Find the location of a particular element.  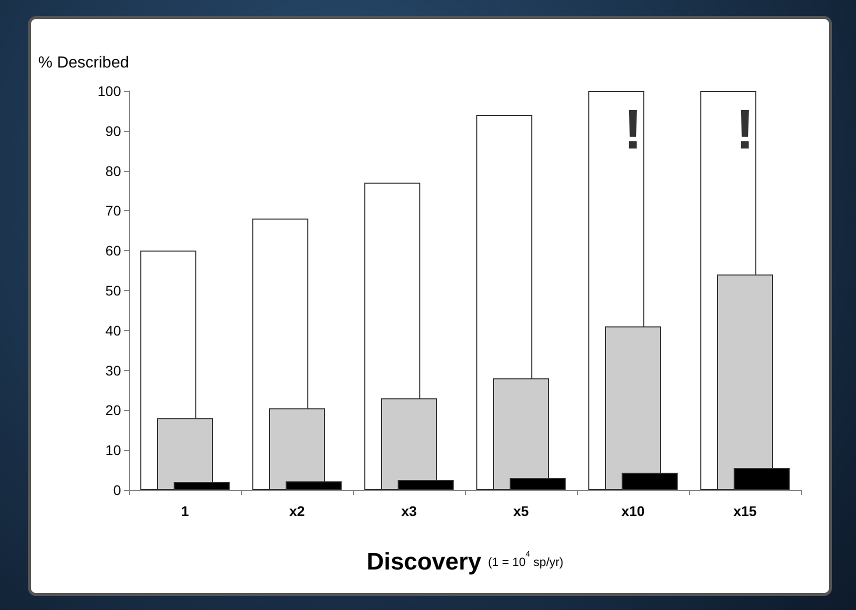

y-tick-label: 70 is located at coordinates (113, 210).